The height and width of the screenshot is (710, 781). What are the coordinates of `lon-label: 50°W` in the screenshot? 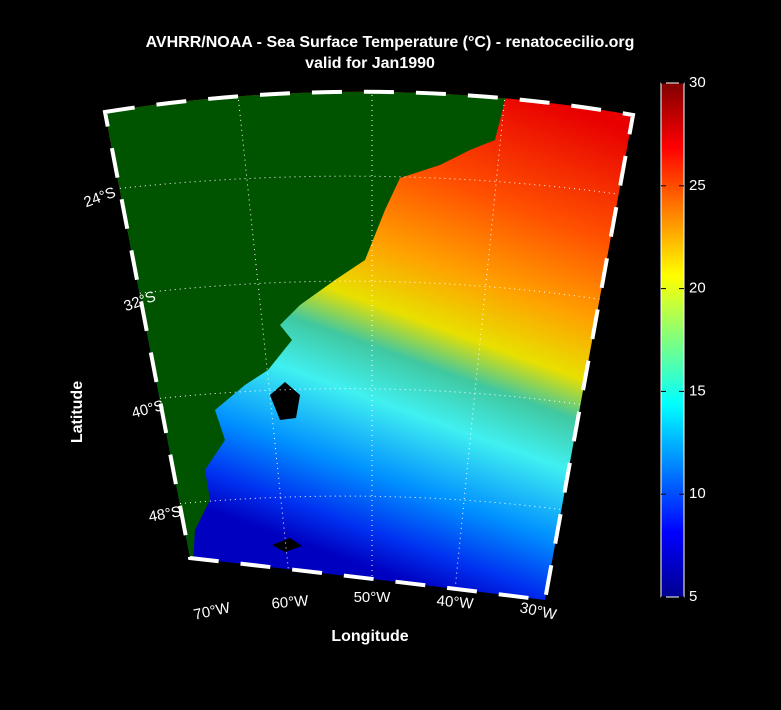 It's located at (373, 597).